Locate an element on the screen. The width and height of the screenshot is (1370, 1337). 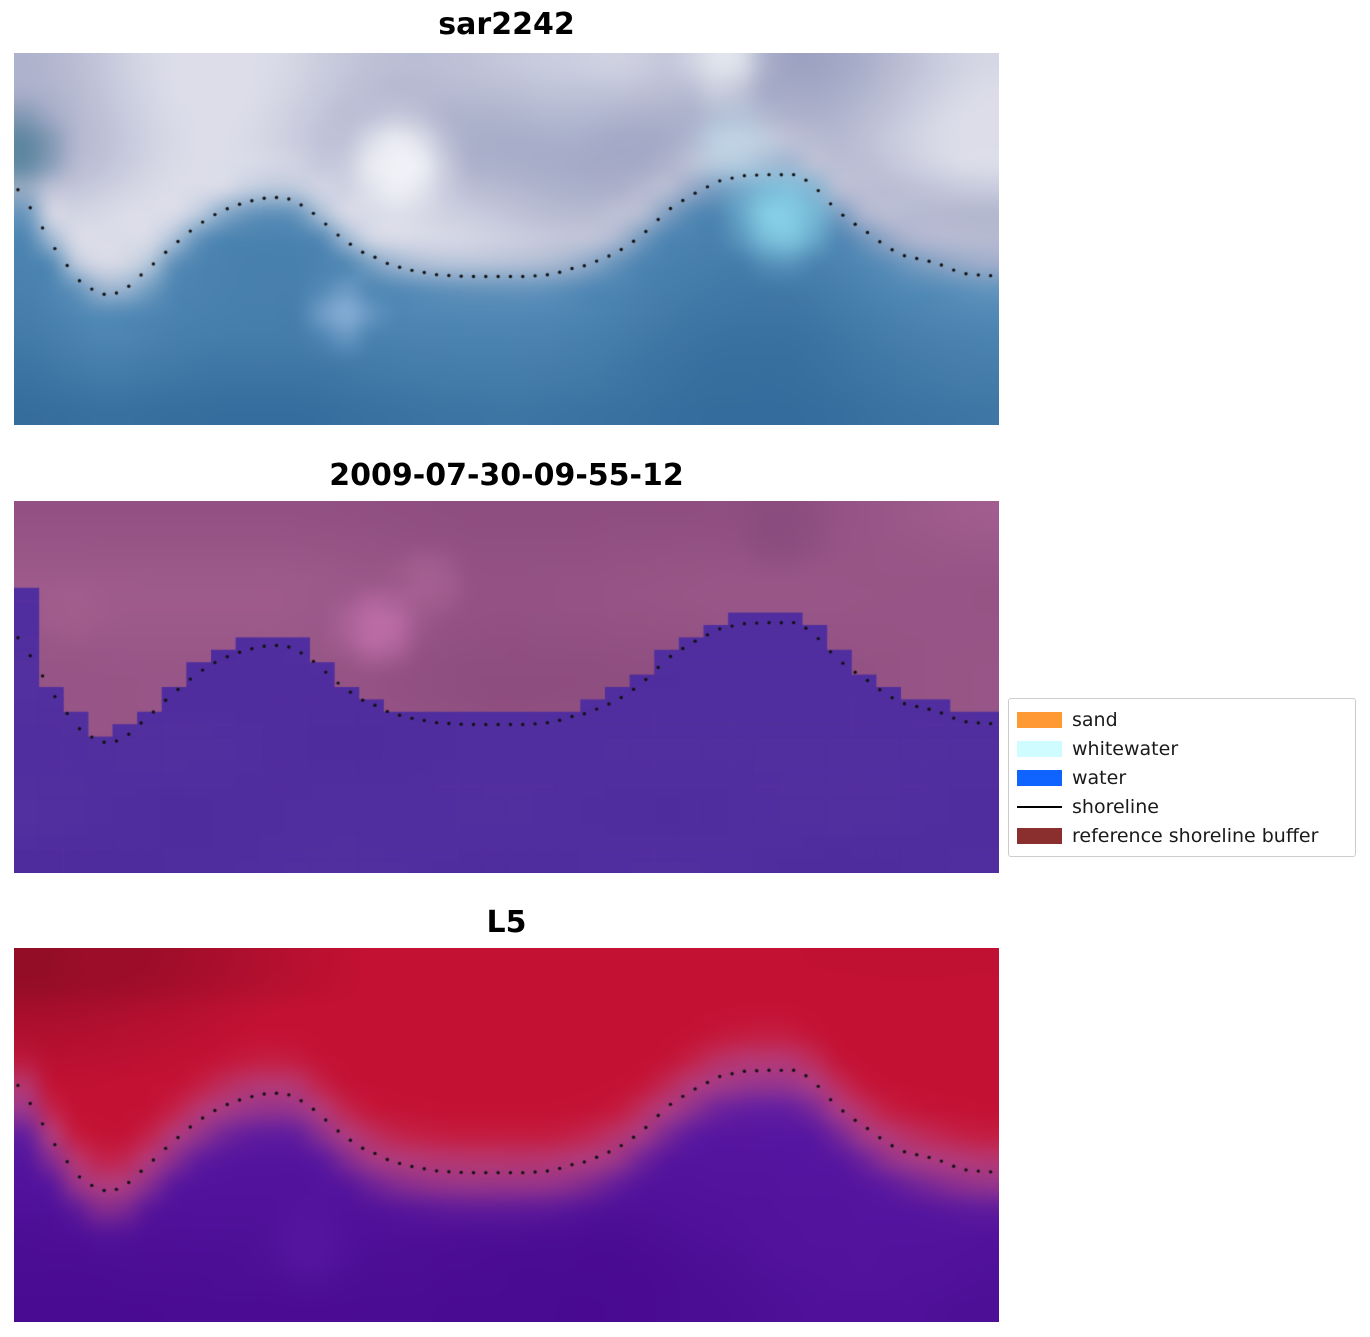
panel-title-classified-date: 2009-07-30-09-55-12 is located at coordinates (506, 475).